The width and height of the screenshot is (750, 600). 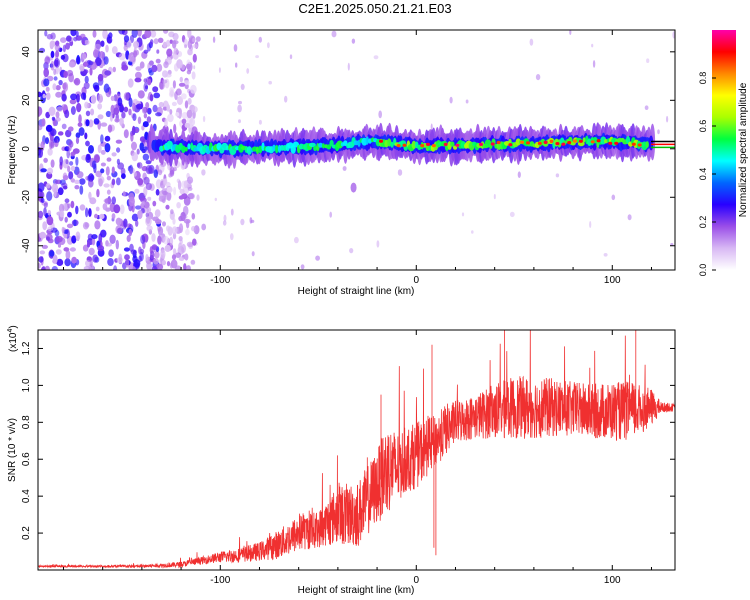 What do you see at coordinates (26, 385) in the screenshot?
I see `snr-y-tick-label: 1.0` at bounding box center [26, 385].